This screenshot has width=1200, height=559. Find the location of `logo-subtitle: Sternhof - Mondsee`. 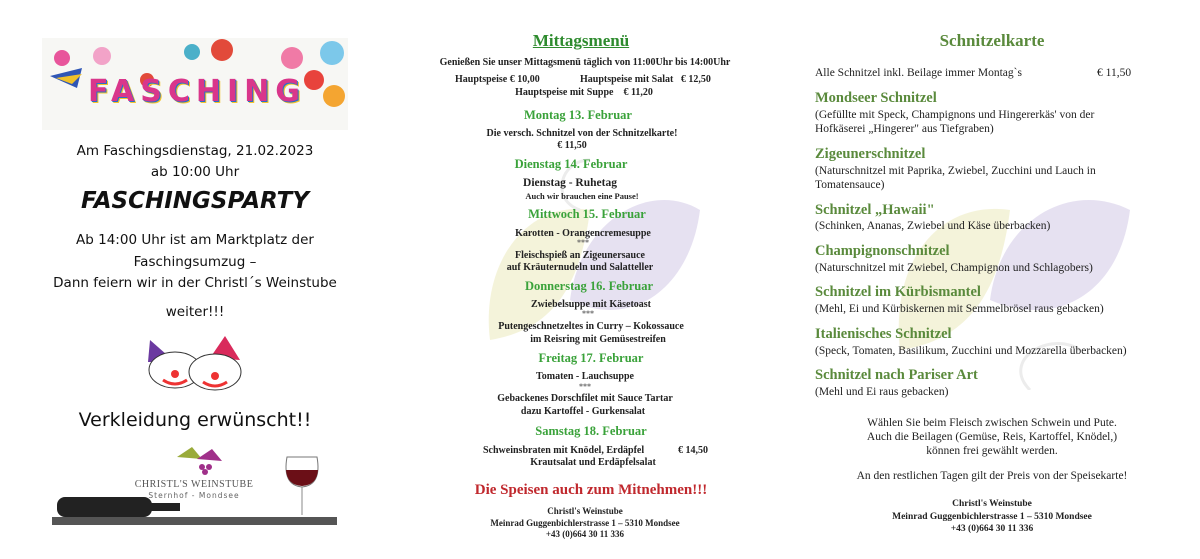

logo-subtitle: Sternhof - Mondsee is located at coordinates (194, 495).